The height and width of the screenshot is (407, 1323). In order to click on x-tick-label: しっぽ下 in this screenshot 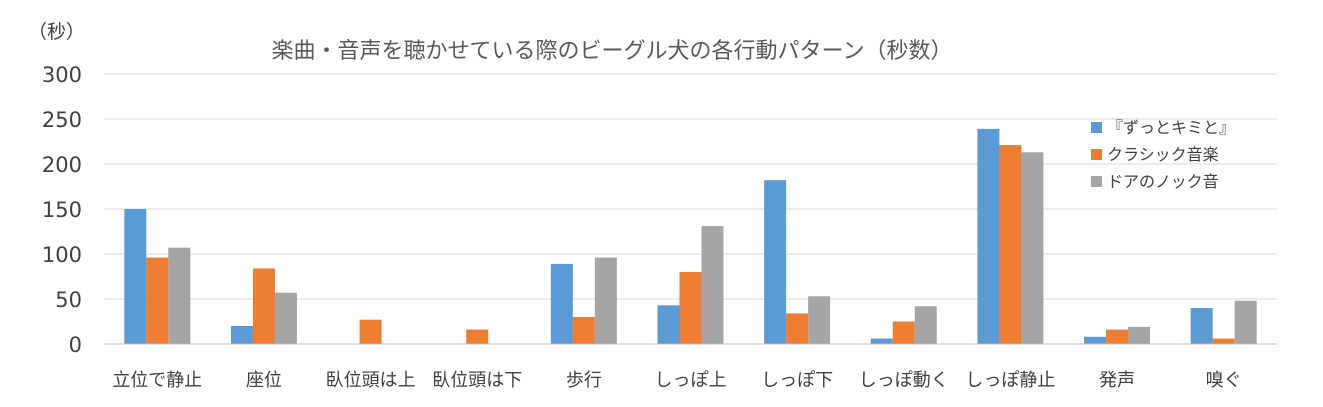, I will do `click(797, 380)`.